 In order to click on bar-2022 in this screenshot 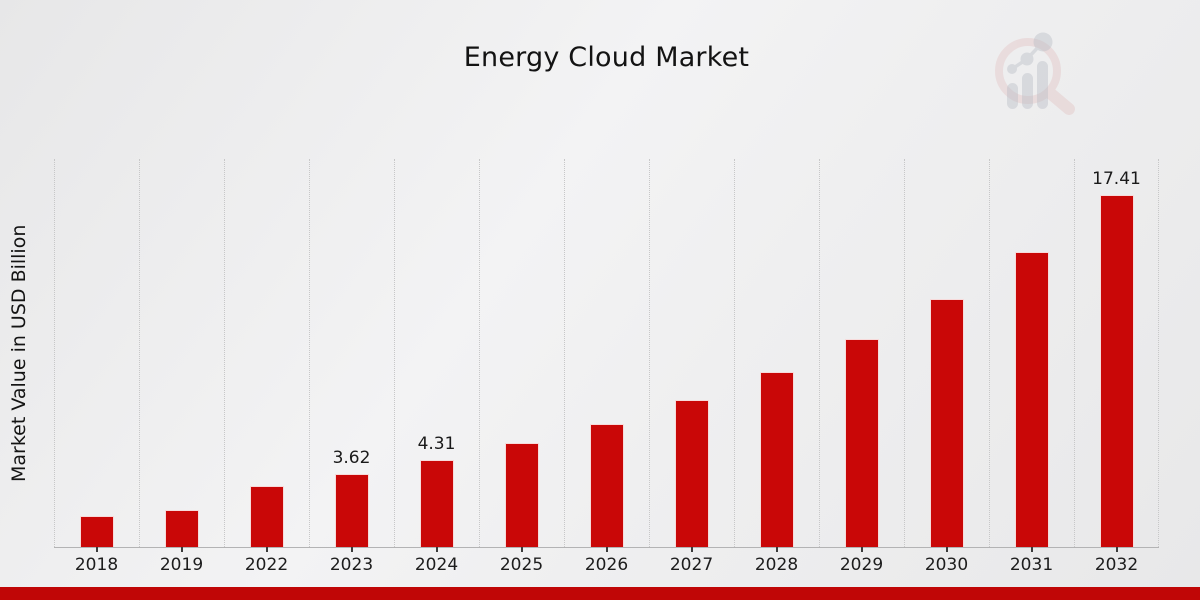, I will do `click(266, 516)`.